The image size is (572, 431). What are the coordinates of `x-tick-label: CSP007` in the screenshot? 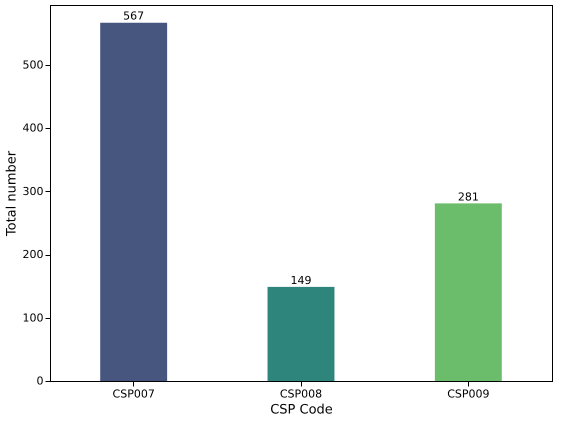 It's located at (133, 394).